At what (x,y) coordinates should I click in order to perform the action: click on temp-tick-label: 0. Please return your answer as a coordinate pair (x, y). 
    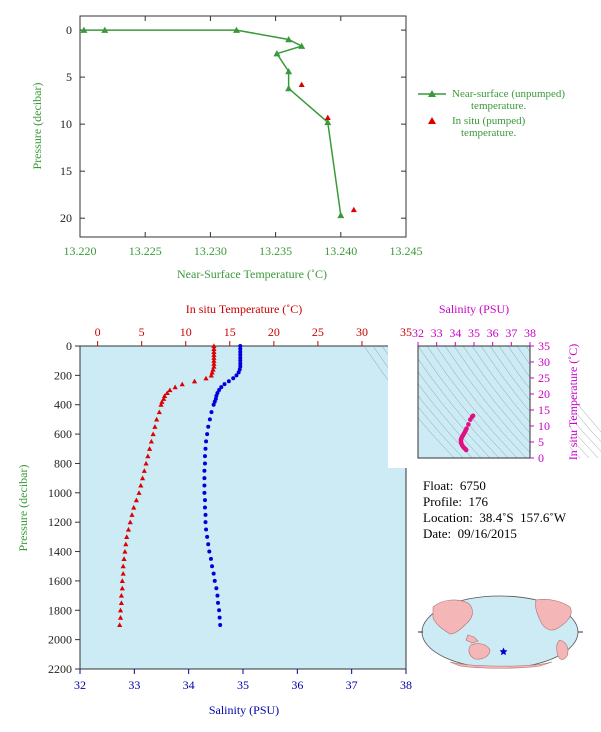
    Looking at the image, I should click on (98, 332).